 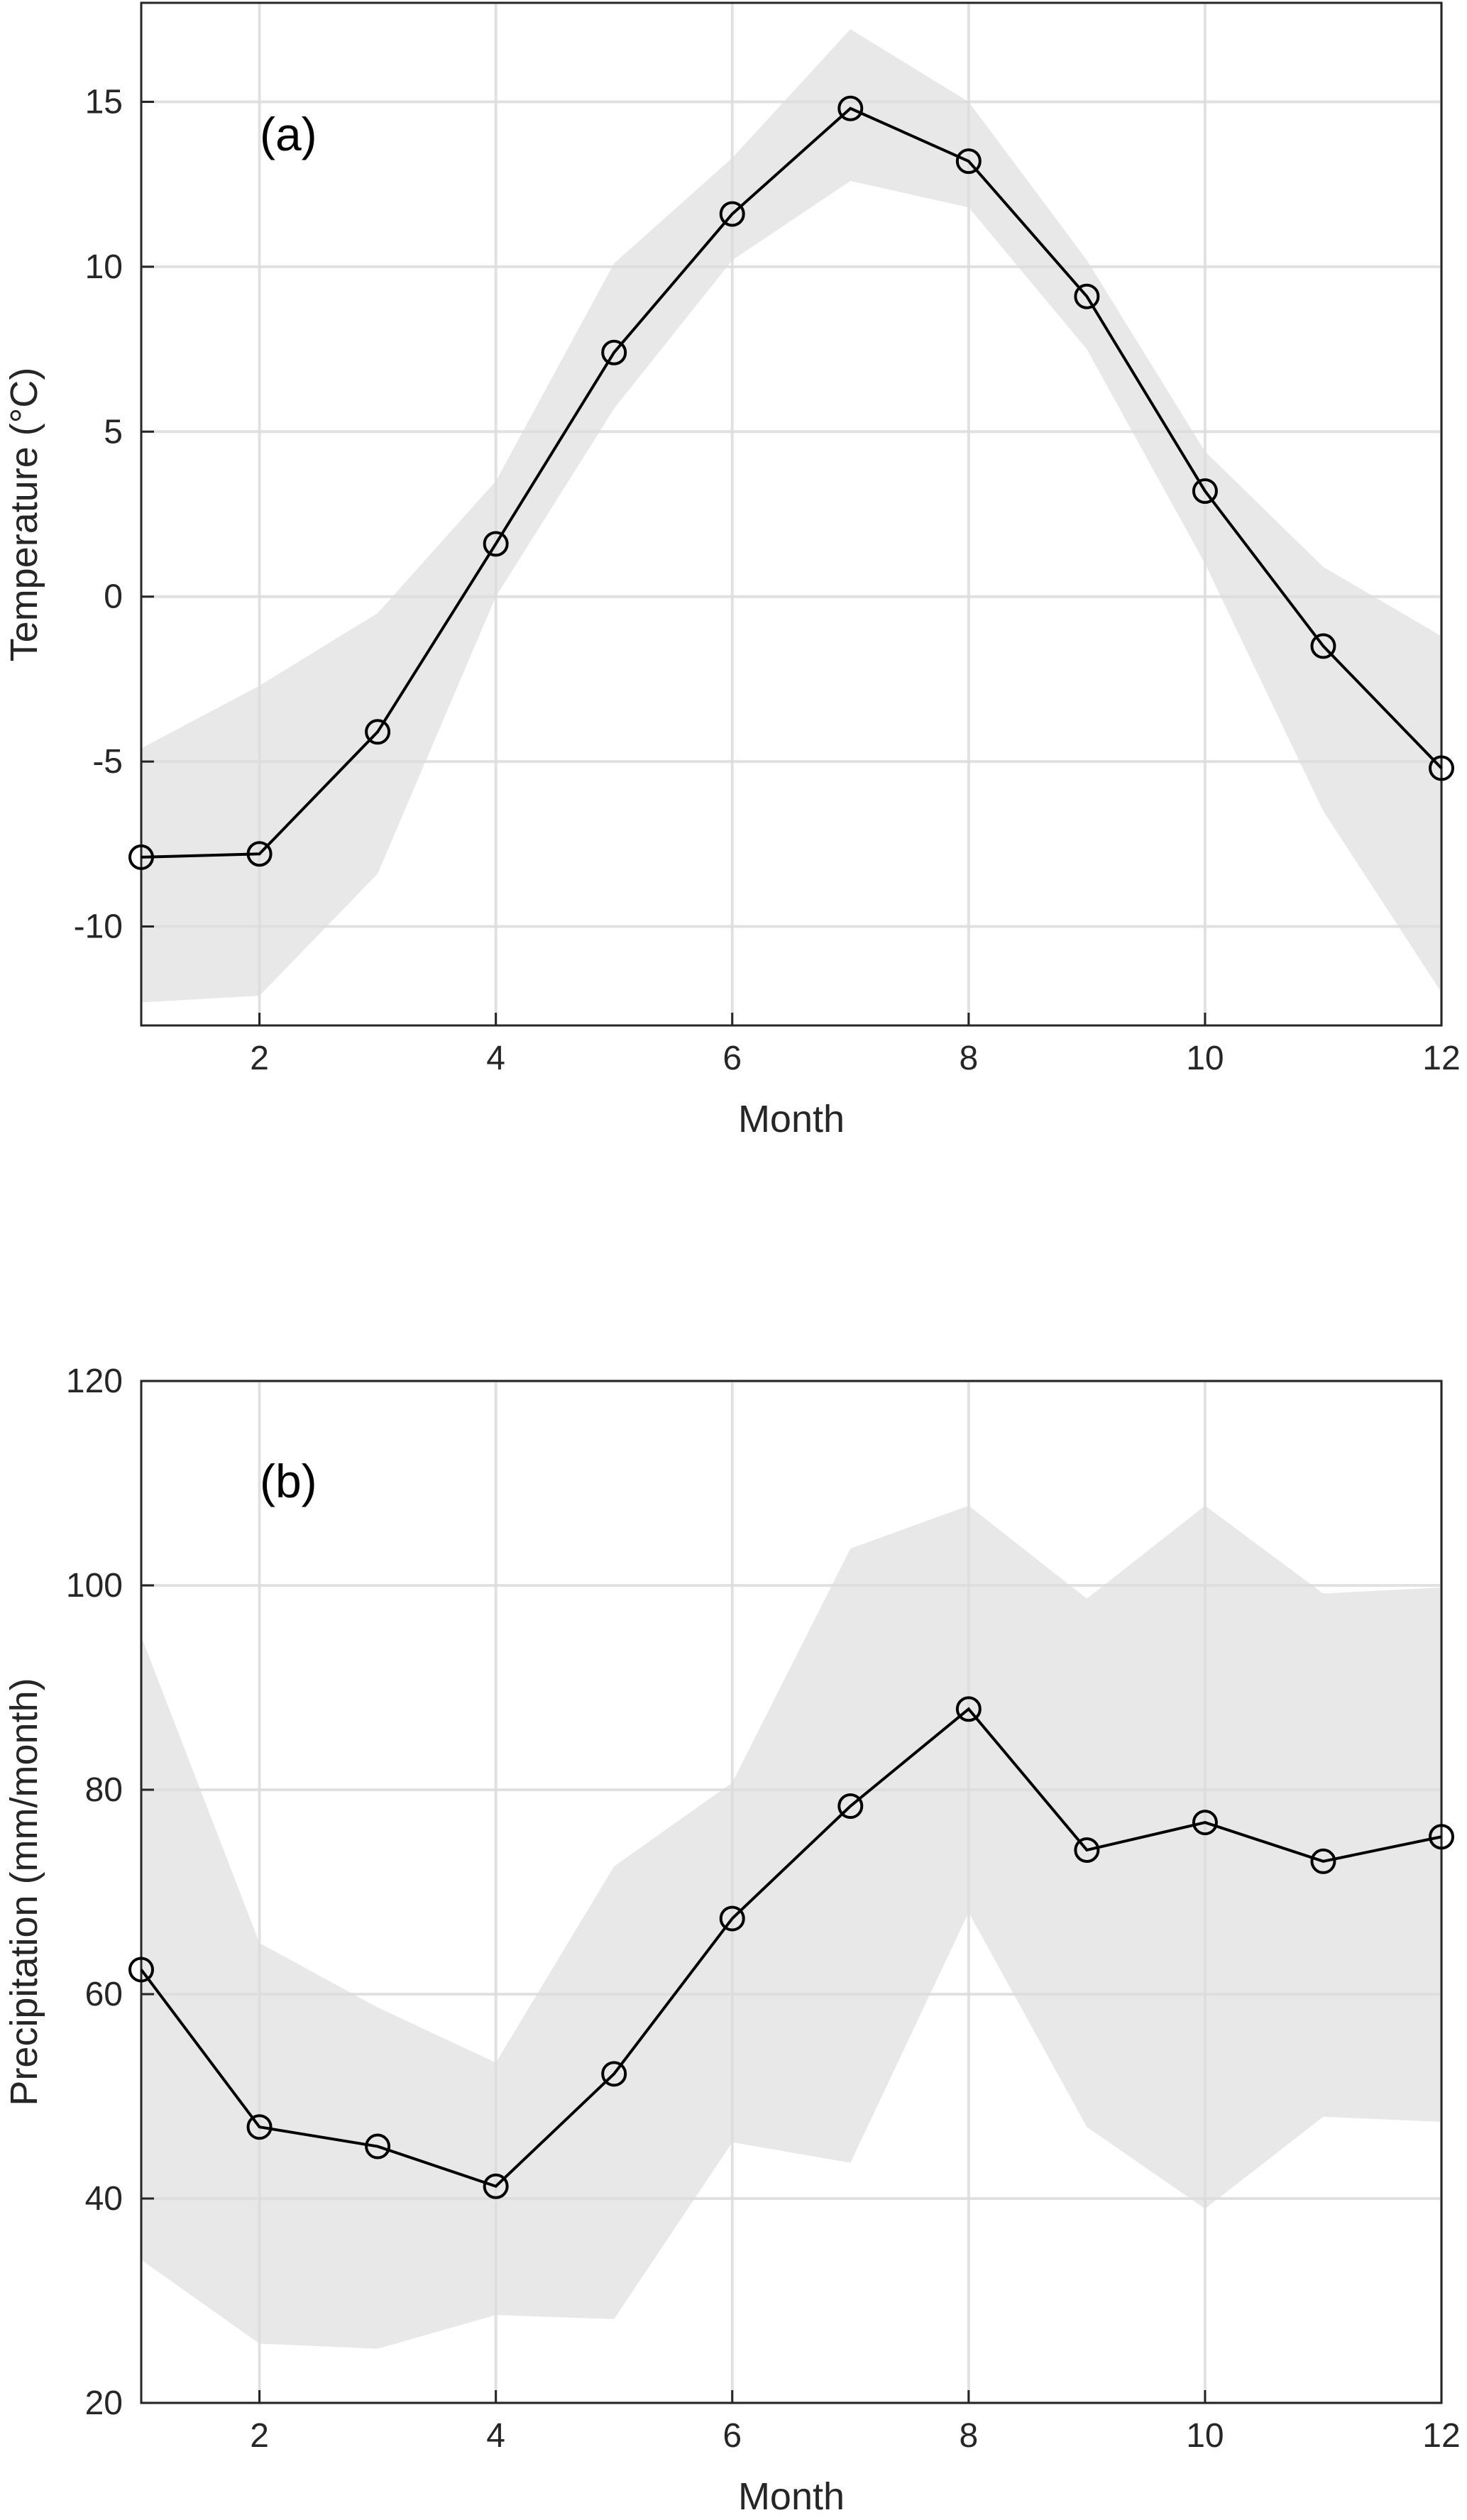 I want to click on y-tick-label: 40, so click(x=104, y=2199).